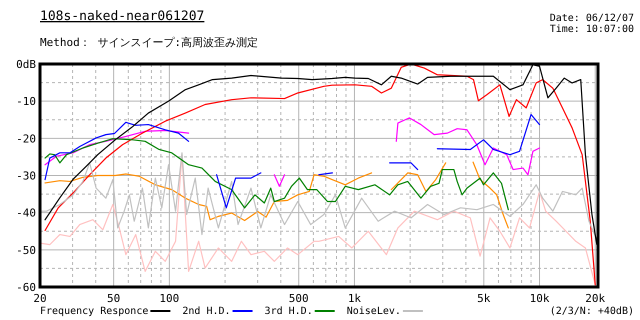 Image resolution: width=640 pixels, height=320 pixels. Describe the element at coordinates (288, 311) in the screenshot. I see `legend-label: 3rd H.D.` at that location.